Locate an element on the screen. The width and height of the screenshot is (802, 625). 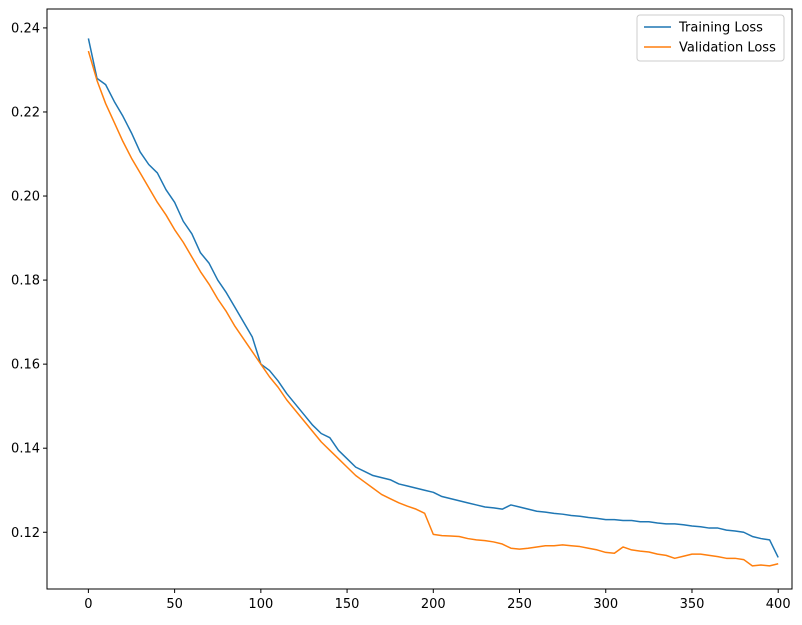
y-tick-label: 0.16 is located at coordinates (25, 365).